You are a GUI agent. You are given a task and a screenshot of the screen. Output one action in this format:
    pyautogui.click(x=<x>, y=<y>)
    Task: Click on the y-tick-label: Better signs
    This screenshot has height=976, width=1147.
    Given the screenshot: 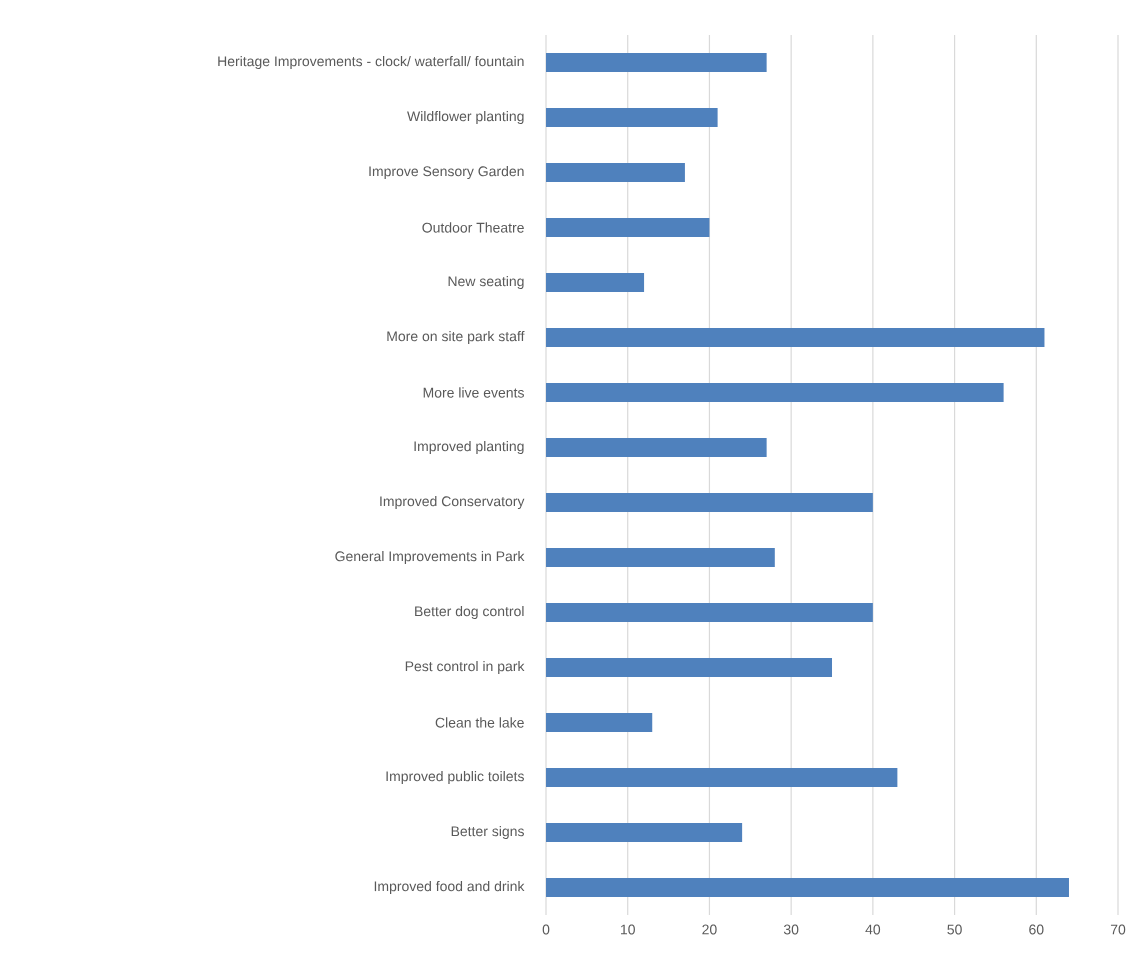 What is the action you would take?
    pyautogui.click(x=487, y=832)
    